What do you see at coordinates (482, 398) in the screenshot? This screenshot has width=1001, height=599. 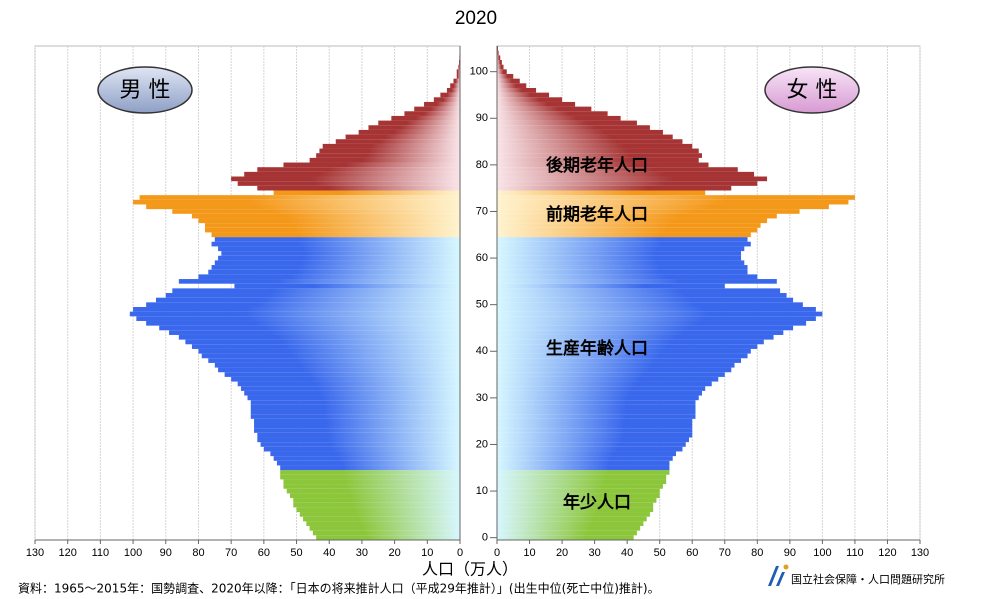 I see `age-label: 30` at bounding box center [482, 398].